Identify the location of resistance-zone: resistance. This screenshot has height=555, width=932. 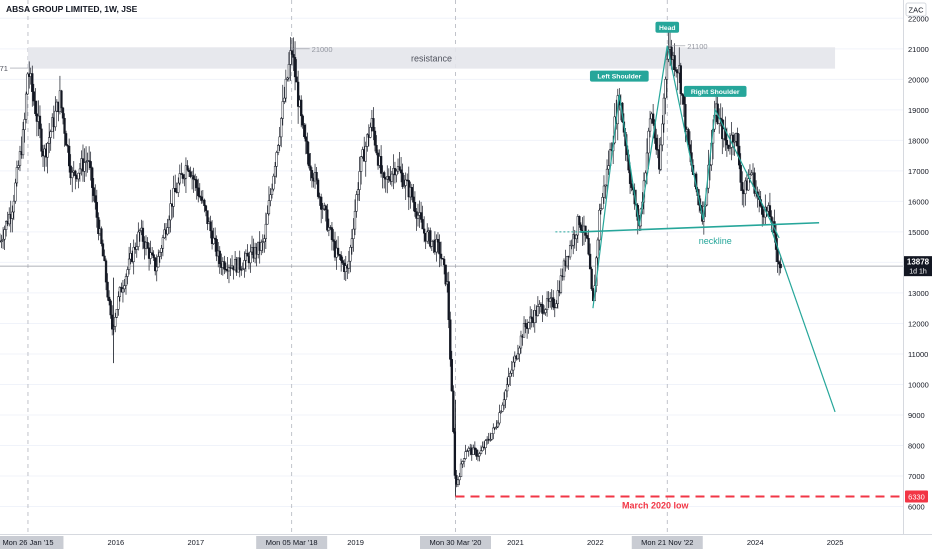
(431, 58).